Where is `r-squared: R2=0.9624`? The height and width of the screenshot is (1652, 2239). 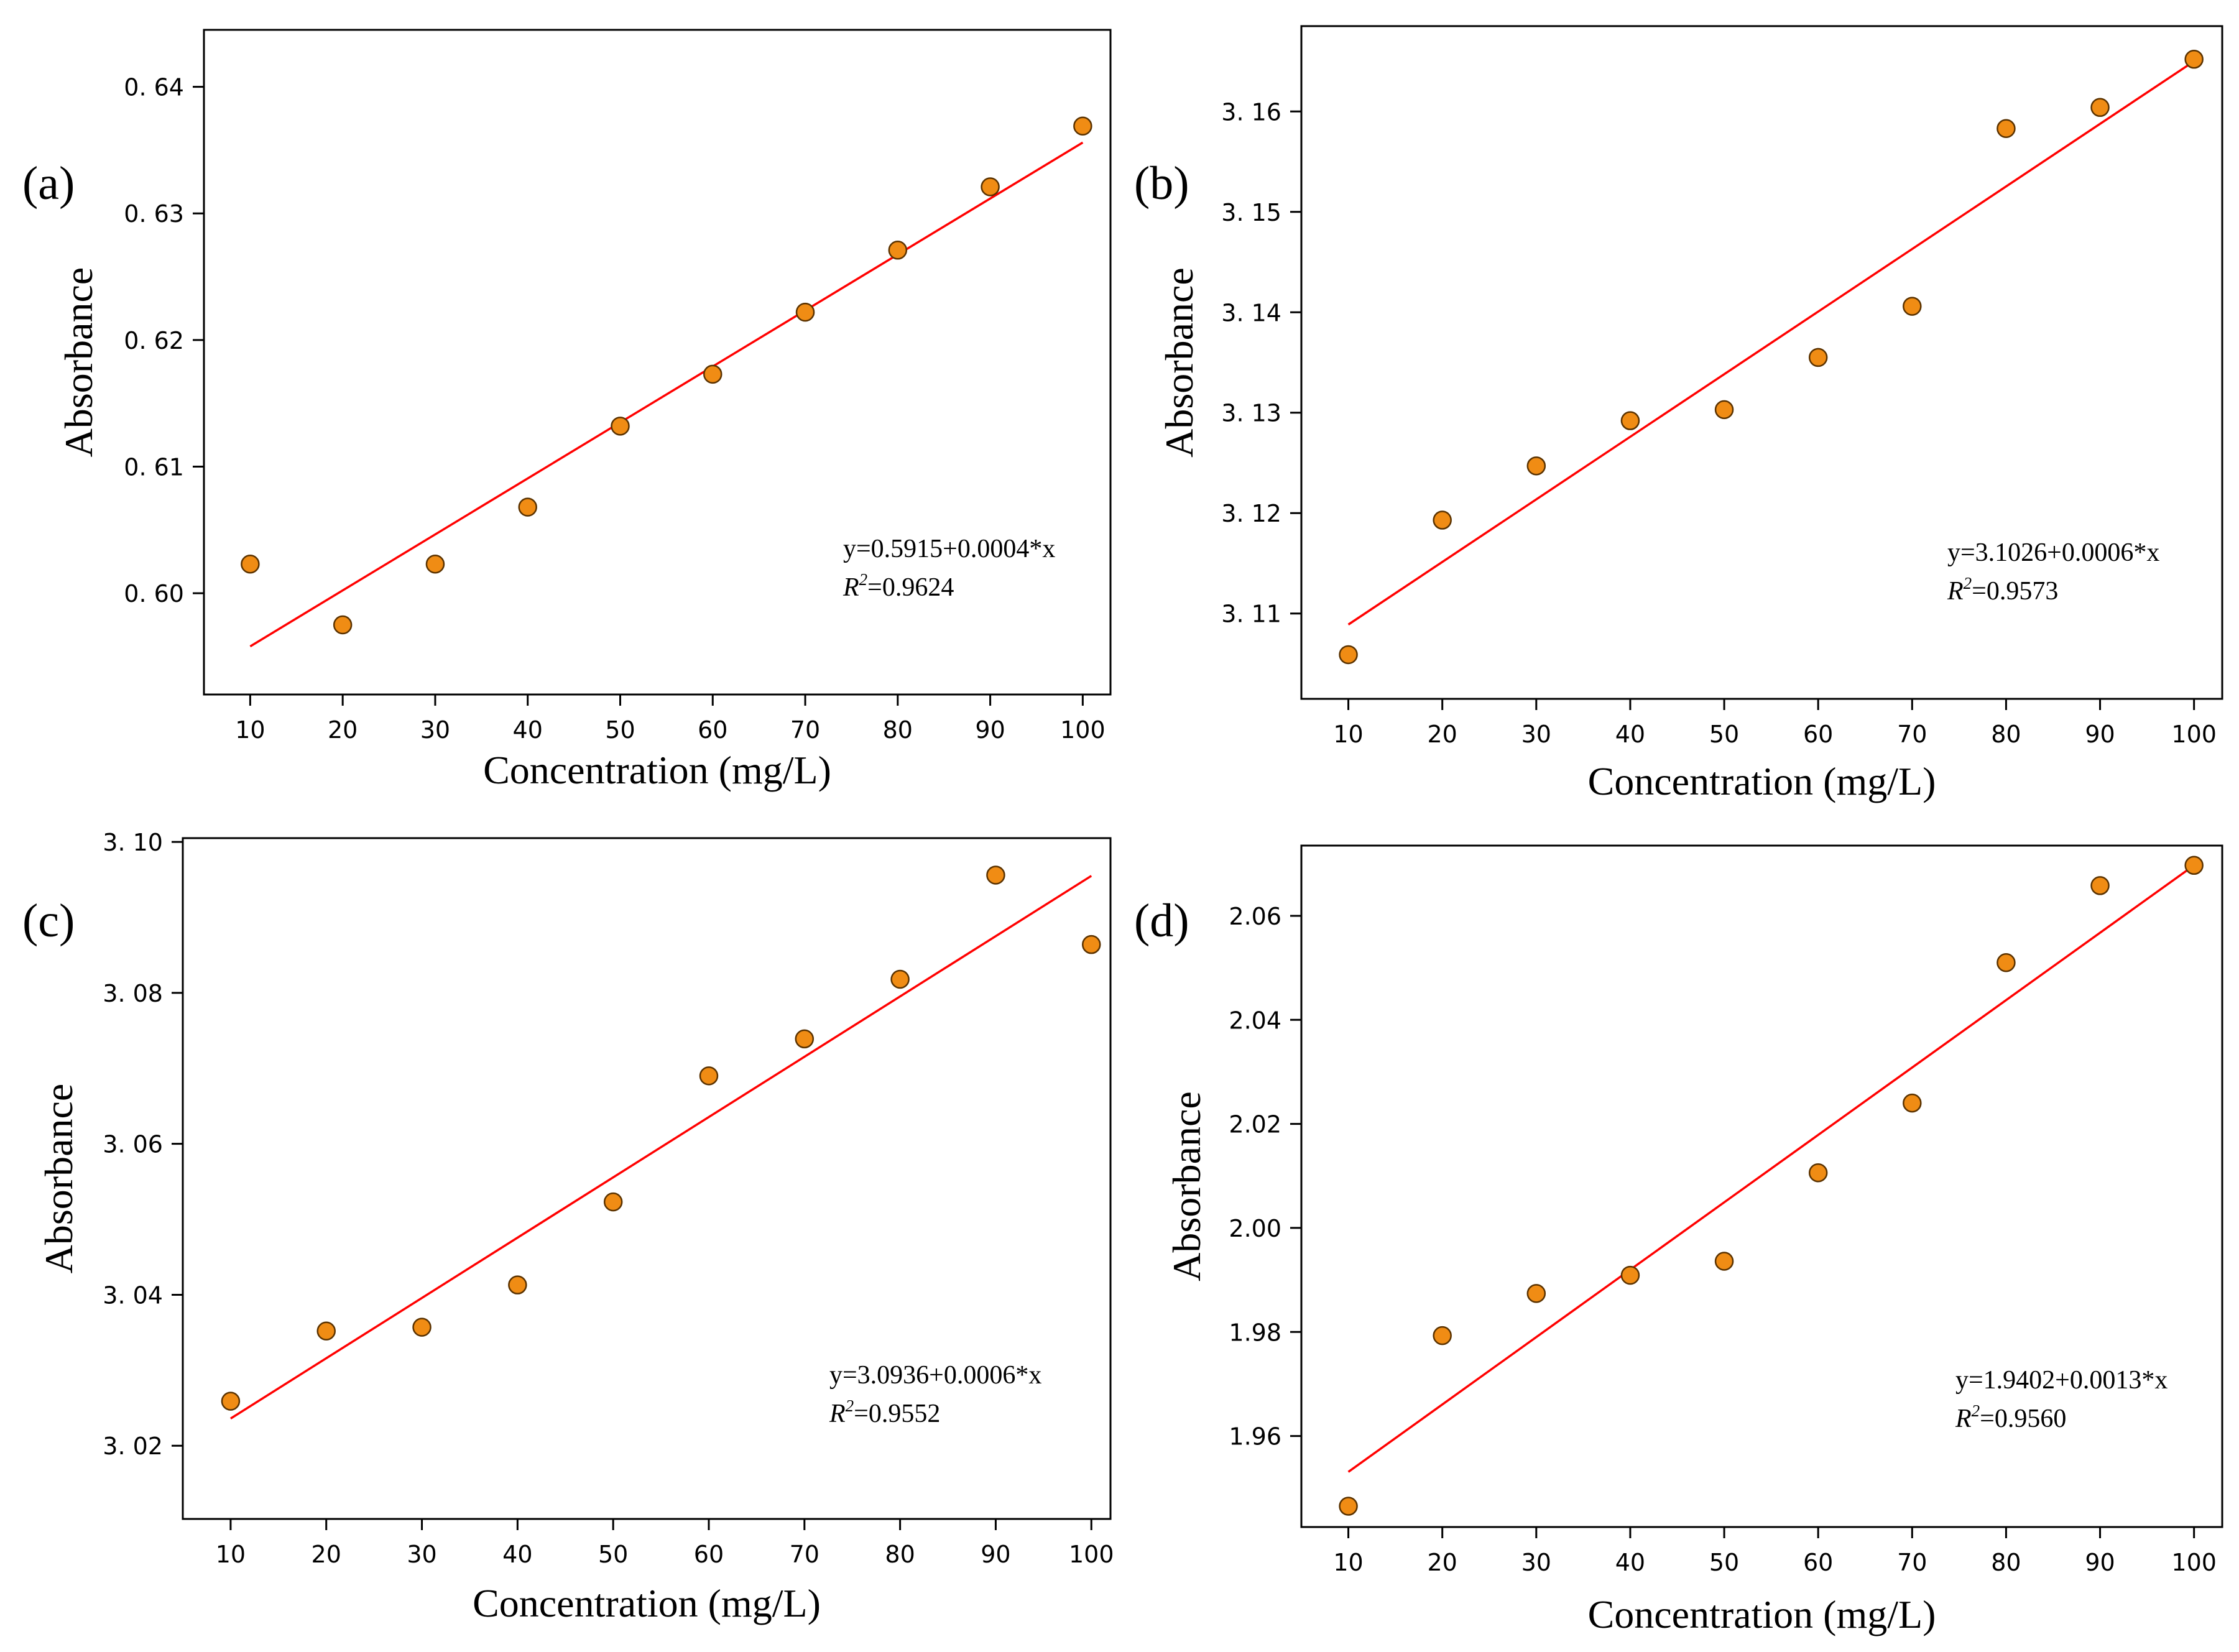 r-squared: R2=0.9624 is located at coordinates (898, 586).